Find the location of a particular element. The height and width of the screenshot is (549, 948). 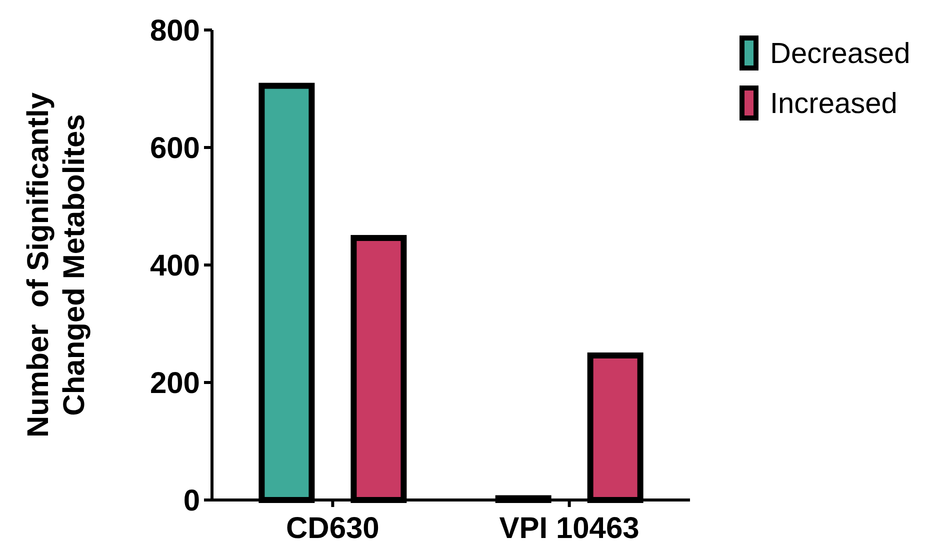

y-tick-label: 600 is located at coordinates (175, 148).